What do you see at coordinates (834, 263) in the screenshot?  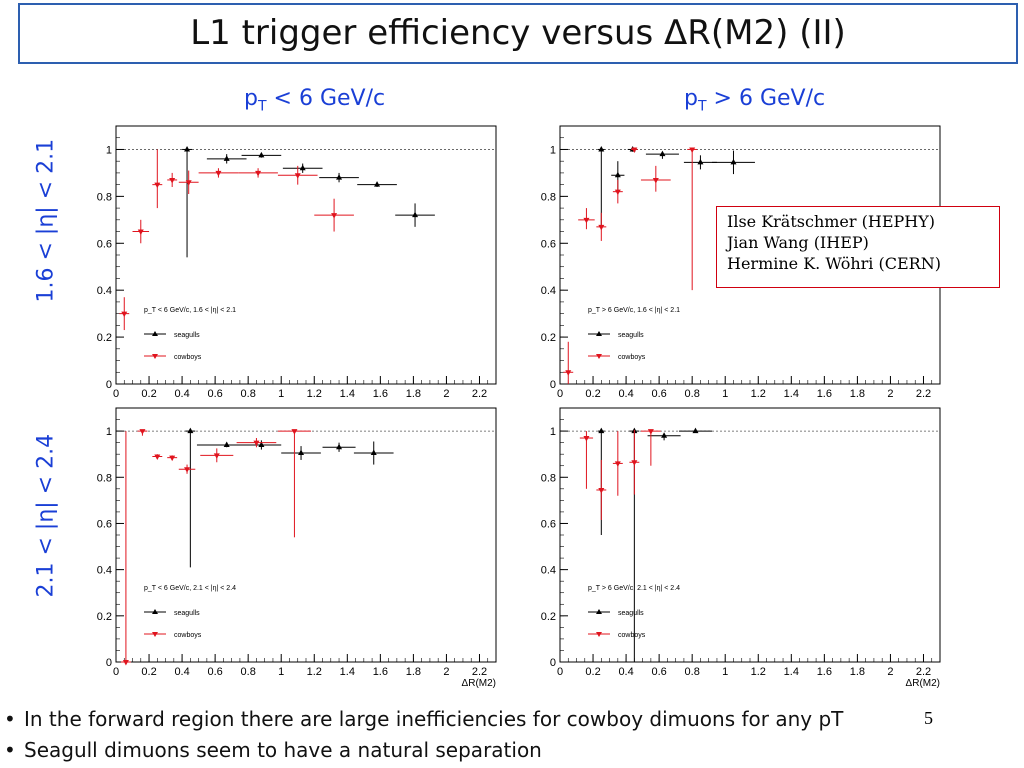 I see `author-line: Hermine K. Wöhri (CERN)` at bounding box center [834, 263].